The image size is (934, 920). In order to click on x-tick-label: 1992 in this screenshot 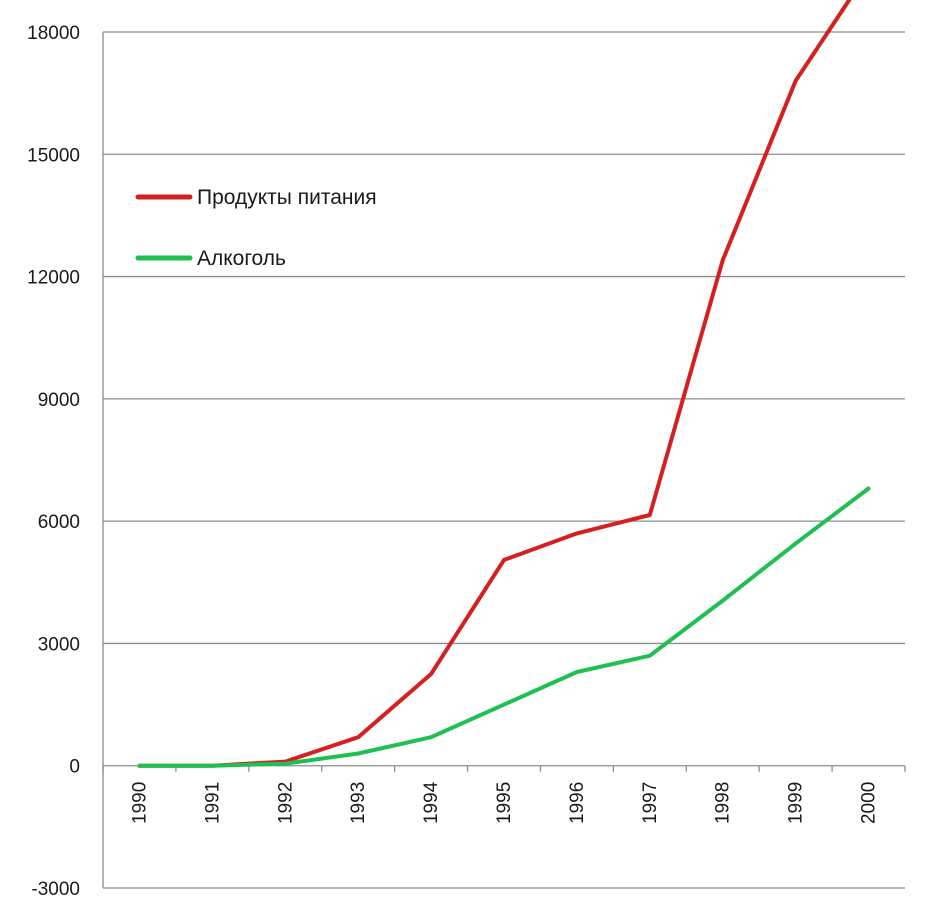, I will do `click(285, 803)`.